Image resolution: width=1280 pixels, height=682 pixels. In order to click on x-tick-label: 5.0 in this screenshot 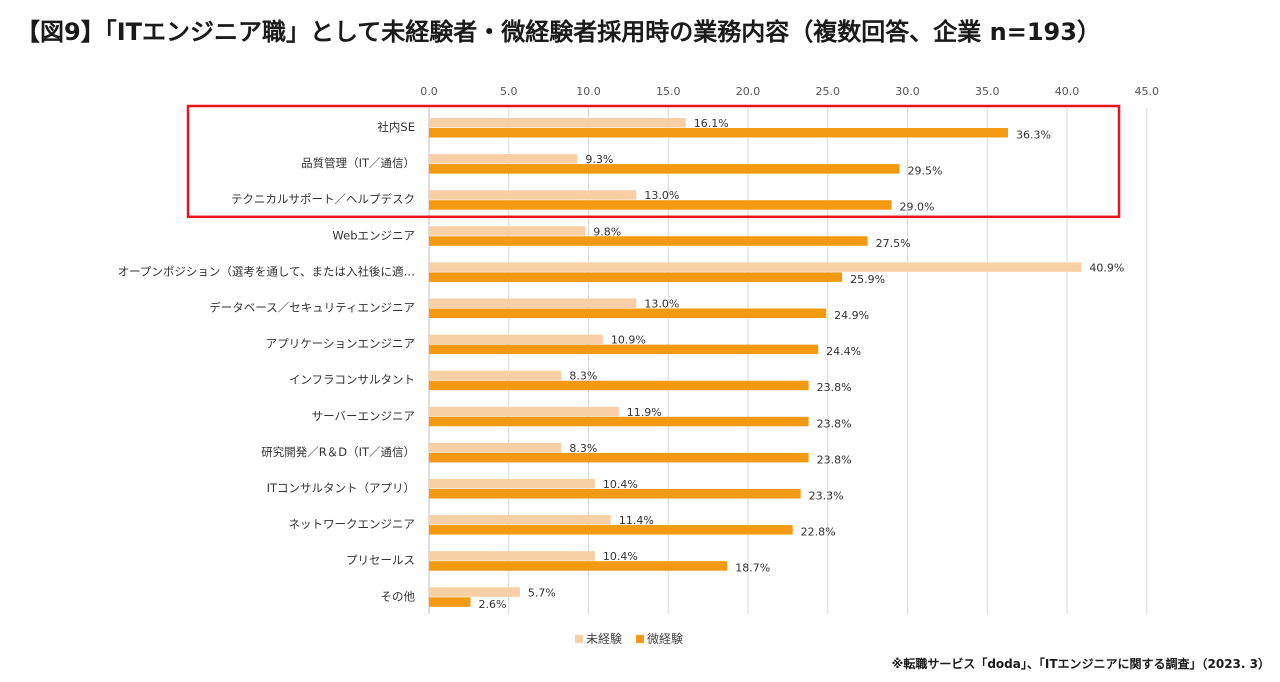, I will do `click(509, 91)`.